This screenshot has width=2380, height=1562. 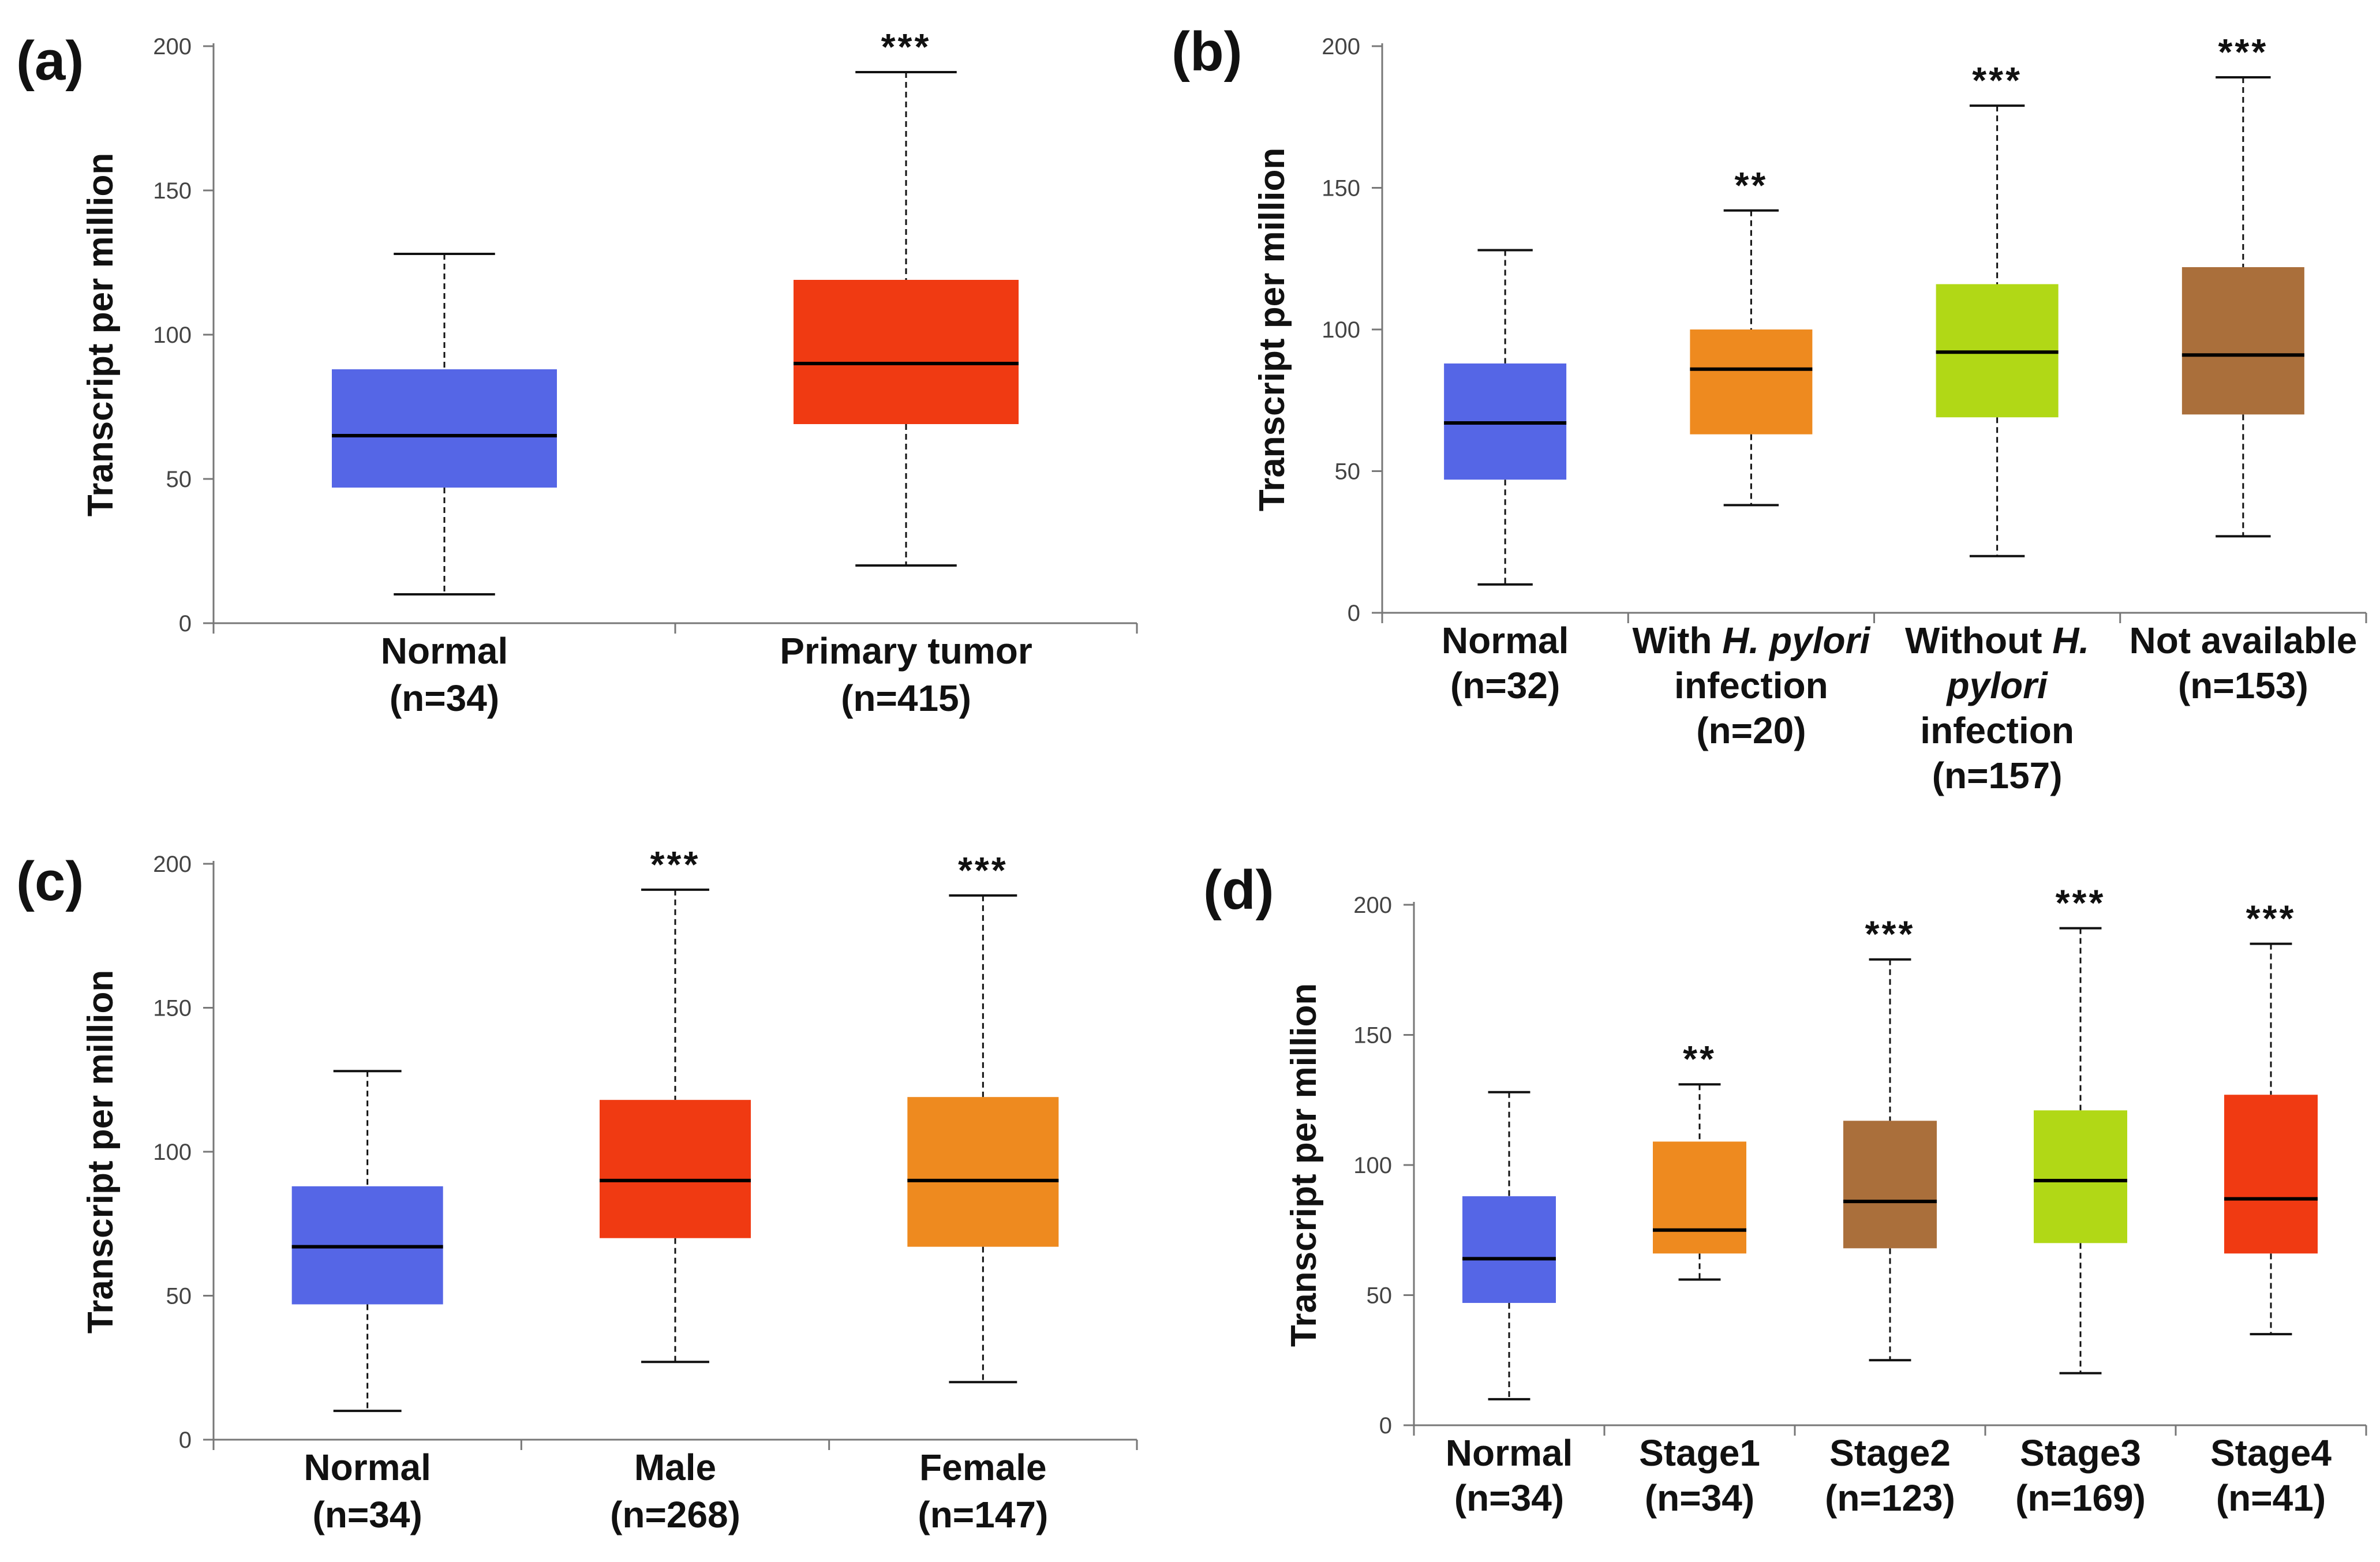 I want to click on category-label: infection, so click(x=1997, y=731).